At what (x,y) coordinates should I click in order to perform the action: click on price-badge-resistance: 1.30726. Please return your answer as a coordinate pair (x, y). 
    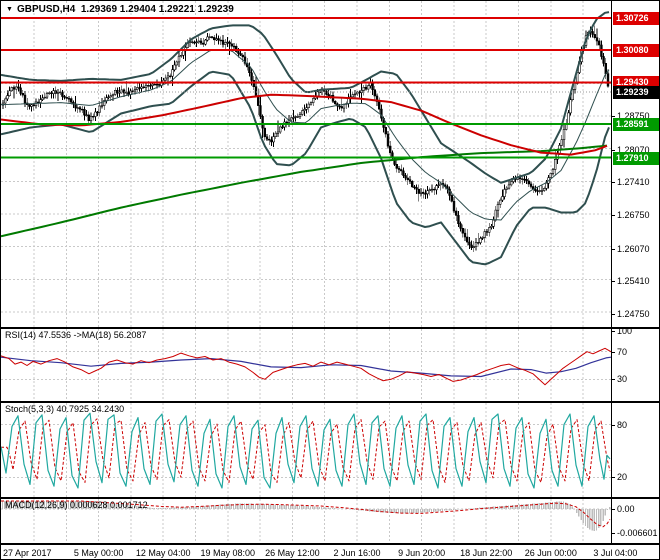
    Looking at the image, I should click on (636, 18).